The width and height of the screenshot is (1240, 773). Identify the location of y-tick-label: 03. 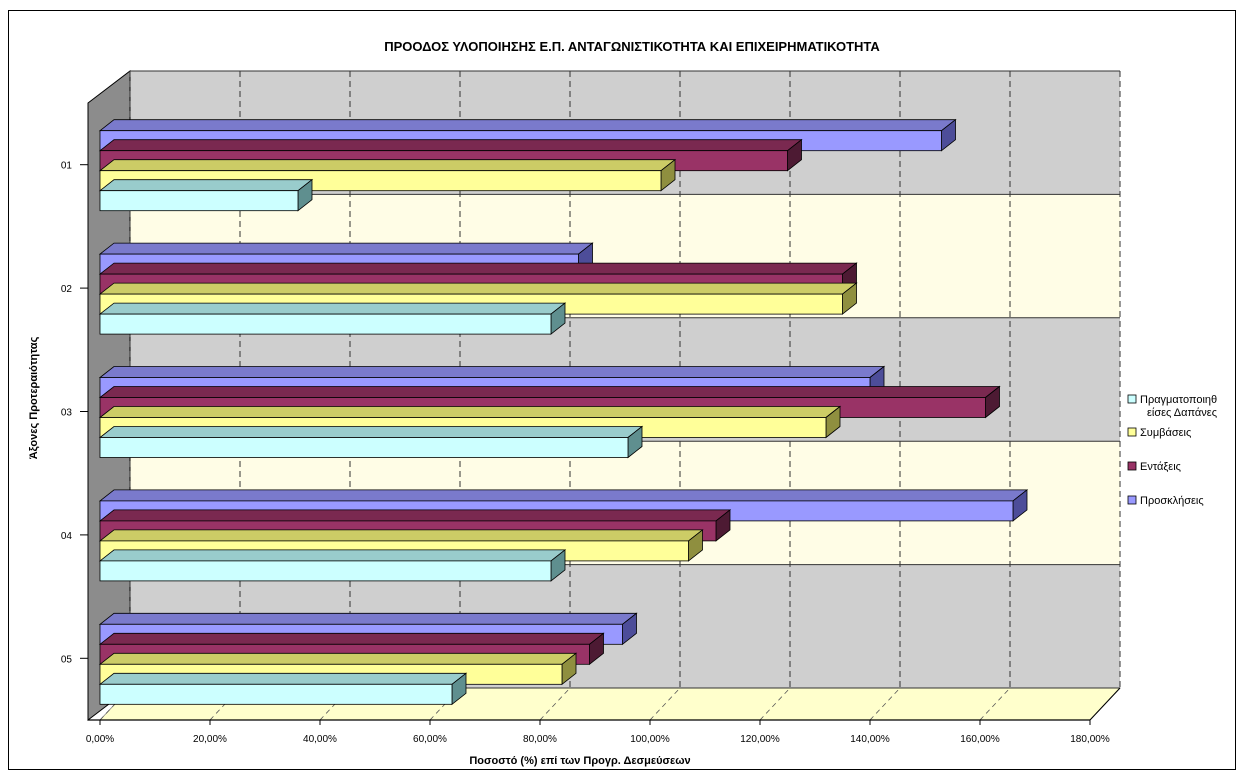
(67, 413).